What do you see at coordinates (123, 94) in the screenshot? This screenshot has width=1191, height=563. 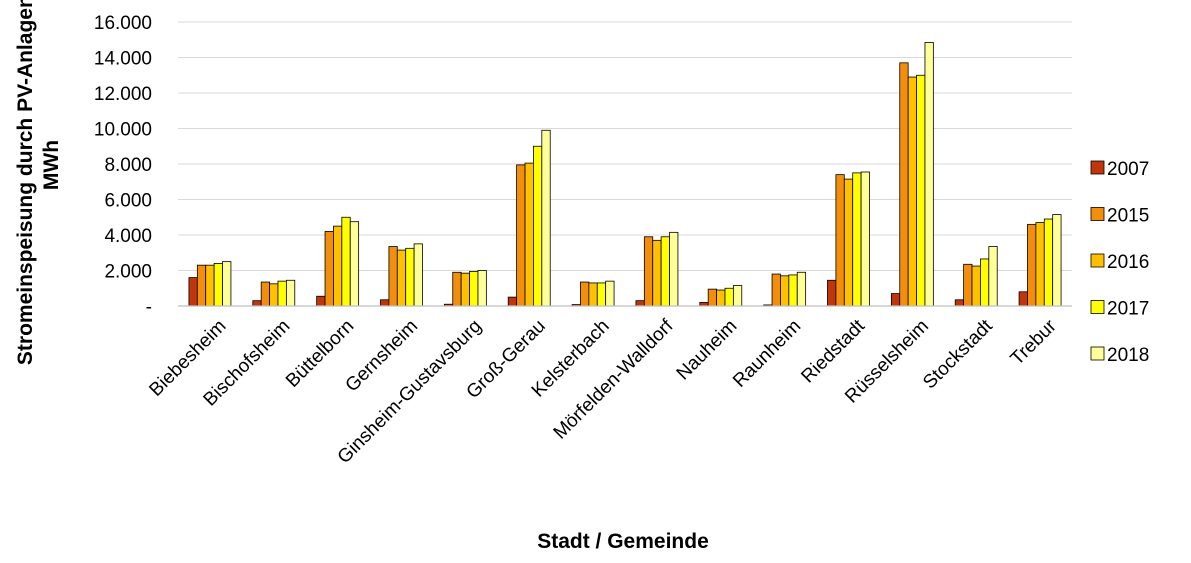 I see `y-tick-label: 12.000` at bounding box center [123, 94].